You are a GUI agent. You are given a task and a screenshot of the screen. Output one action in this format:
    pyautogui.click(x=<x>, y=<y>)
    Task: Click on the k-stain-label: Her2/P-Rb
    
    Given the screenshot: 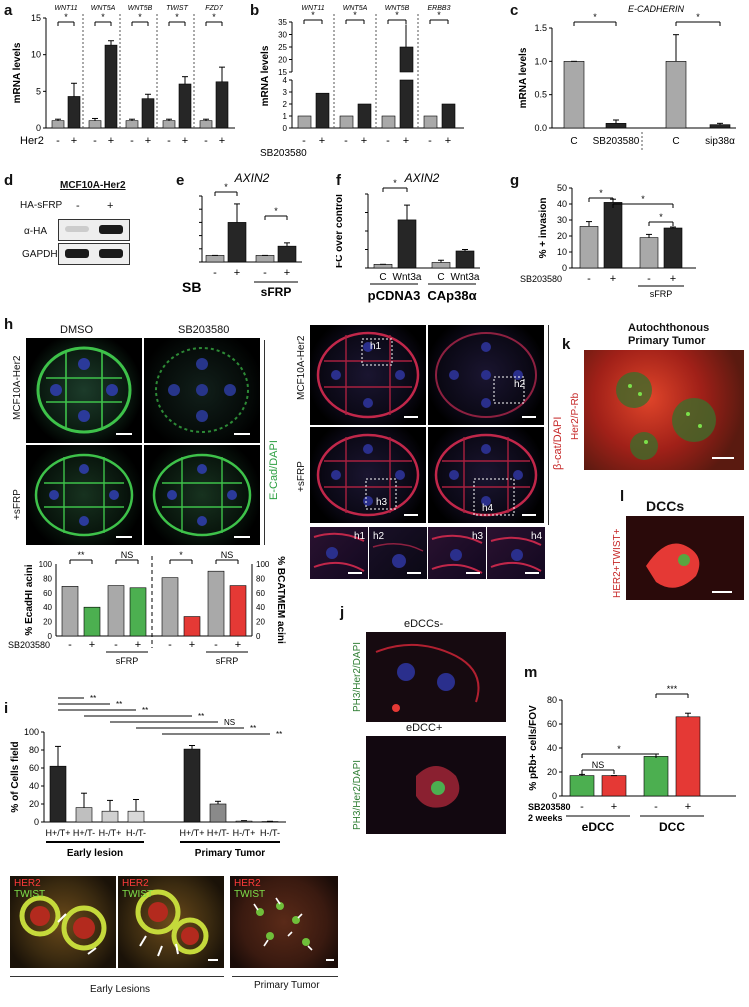 What is the action you would take?
    pyautogui.click(x=575, y=416)
    